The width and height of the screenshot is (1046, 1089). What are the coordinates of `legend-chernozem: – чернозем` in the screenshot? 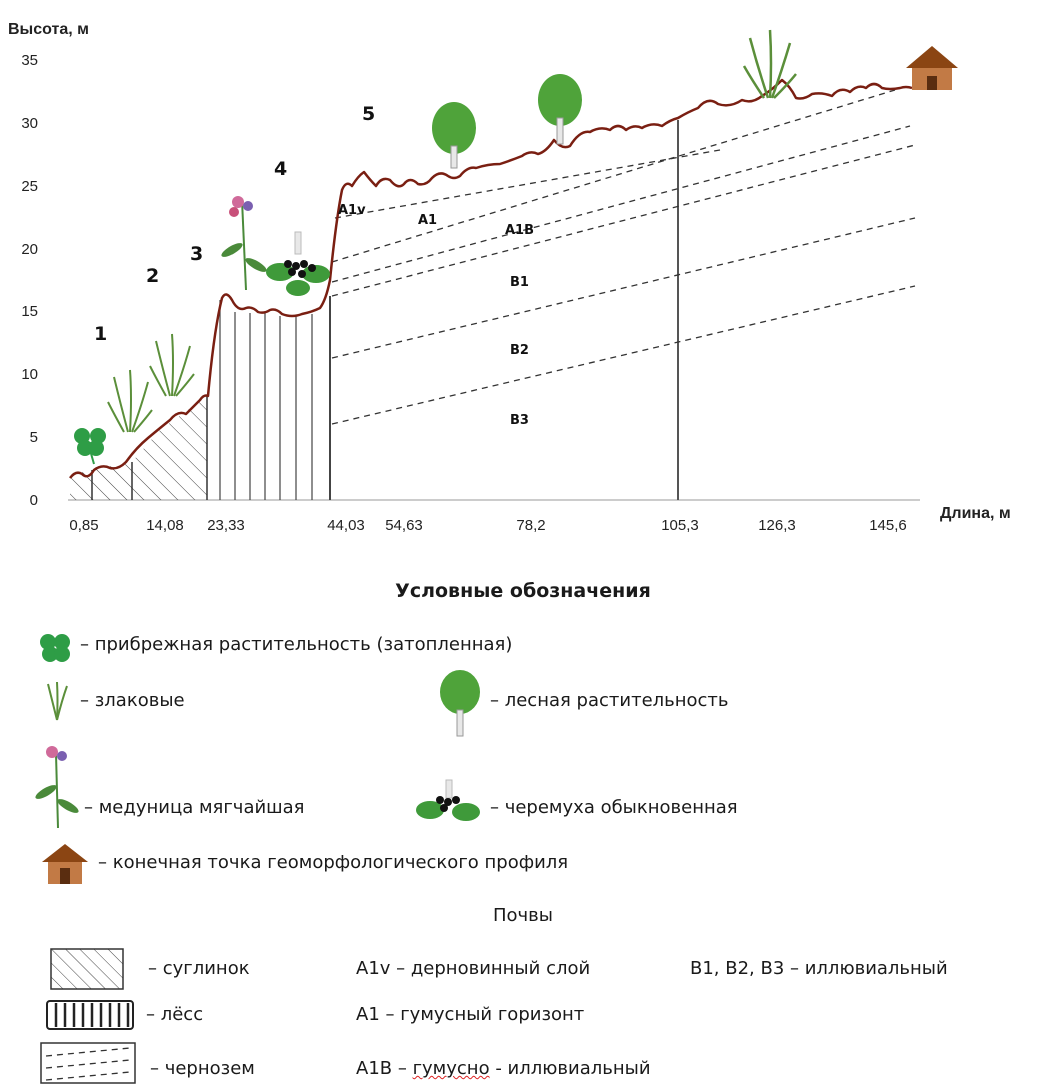 It's located at (202, 1068).